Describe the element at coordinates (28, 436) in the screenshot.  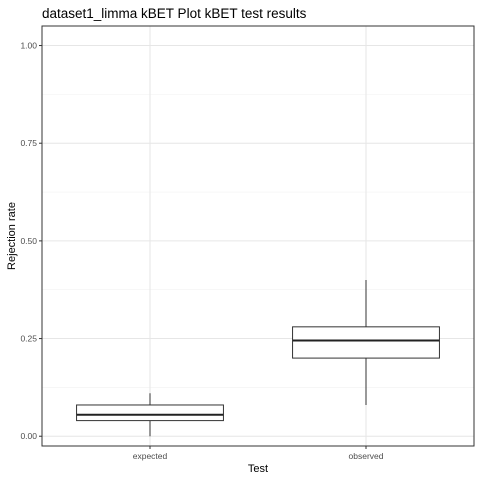
I see `y-tick-label: 0.00` at that location.